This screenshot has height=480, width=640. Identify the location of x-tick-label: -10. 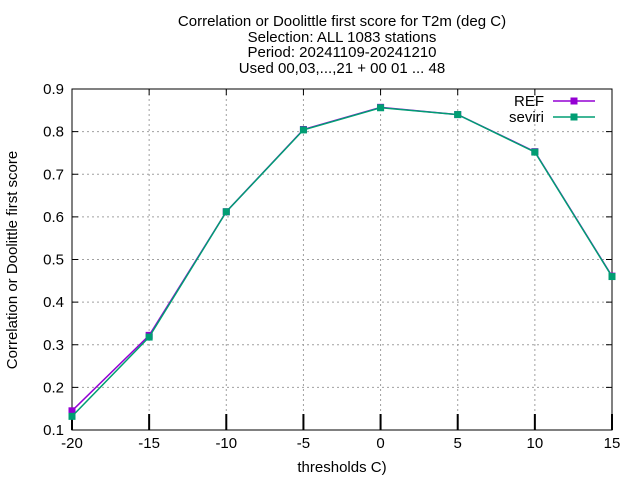
(226, 443).